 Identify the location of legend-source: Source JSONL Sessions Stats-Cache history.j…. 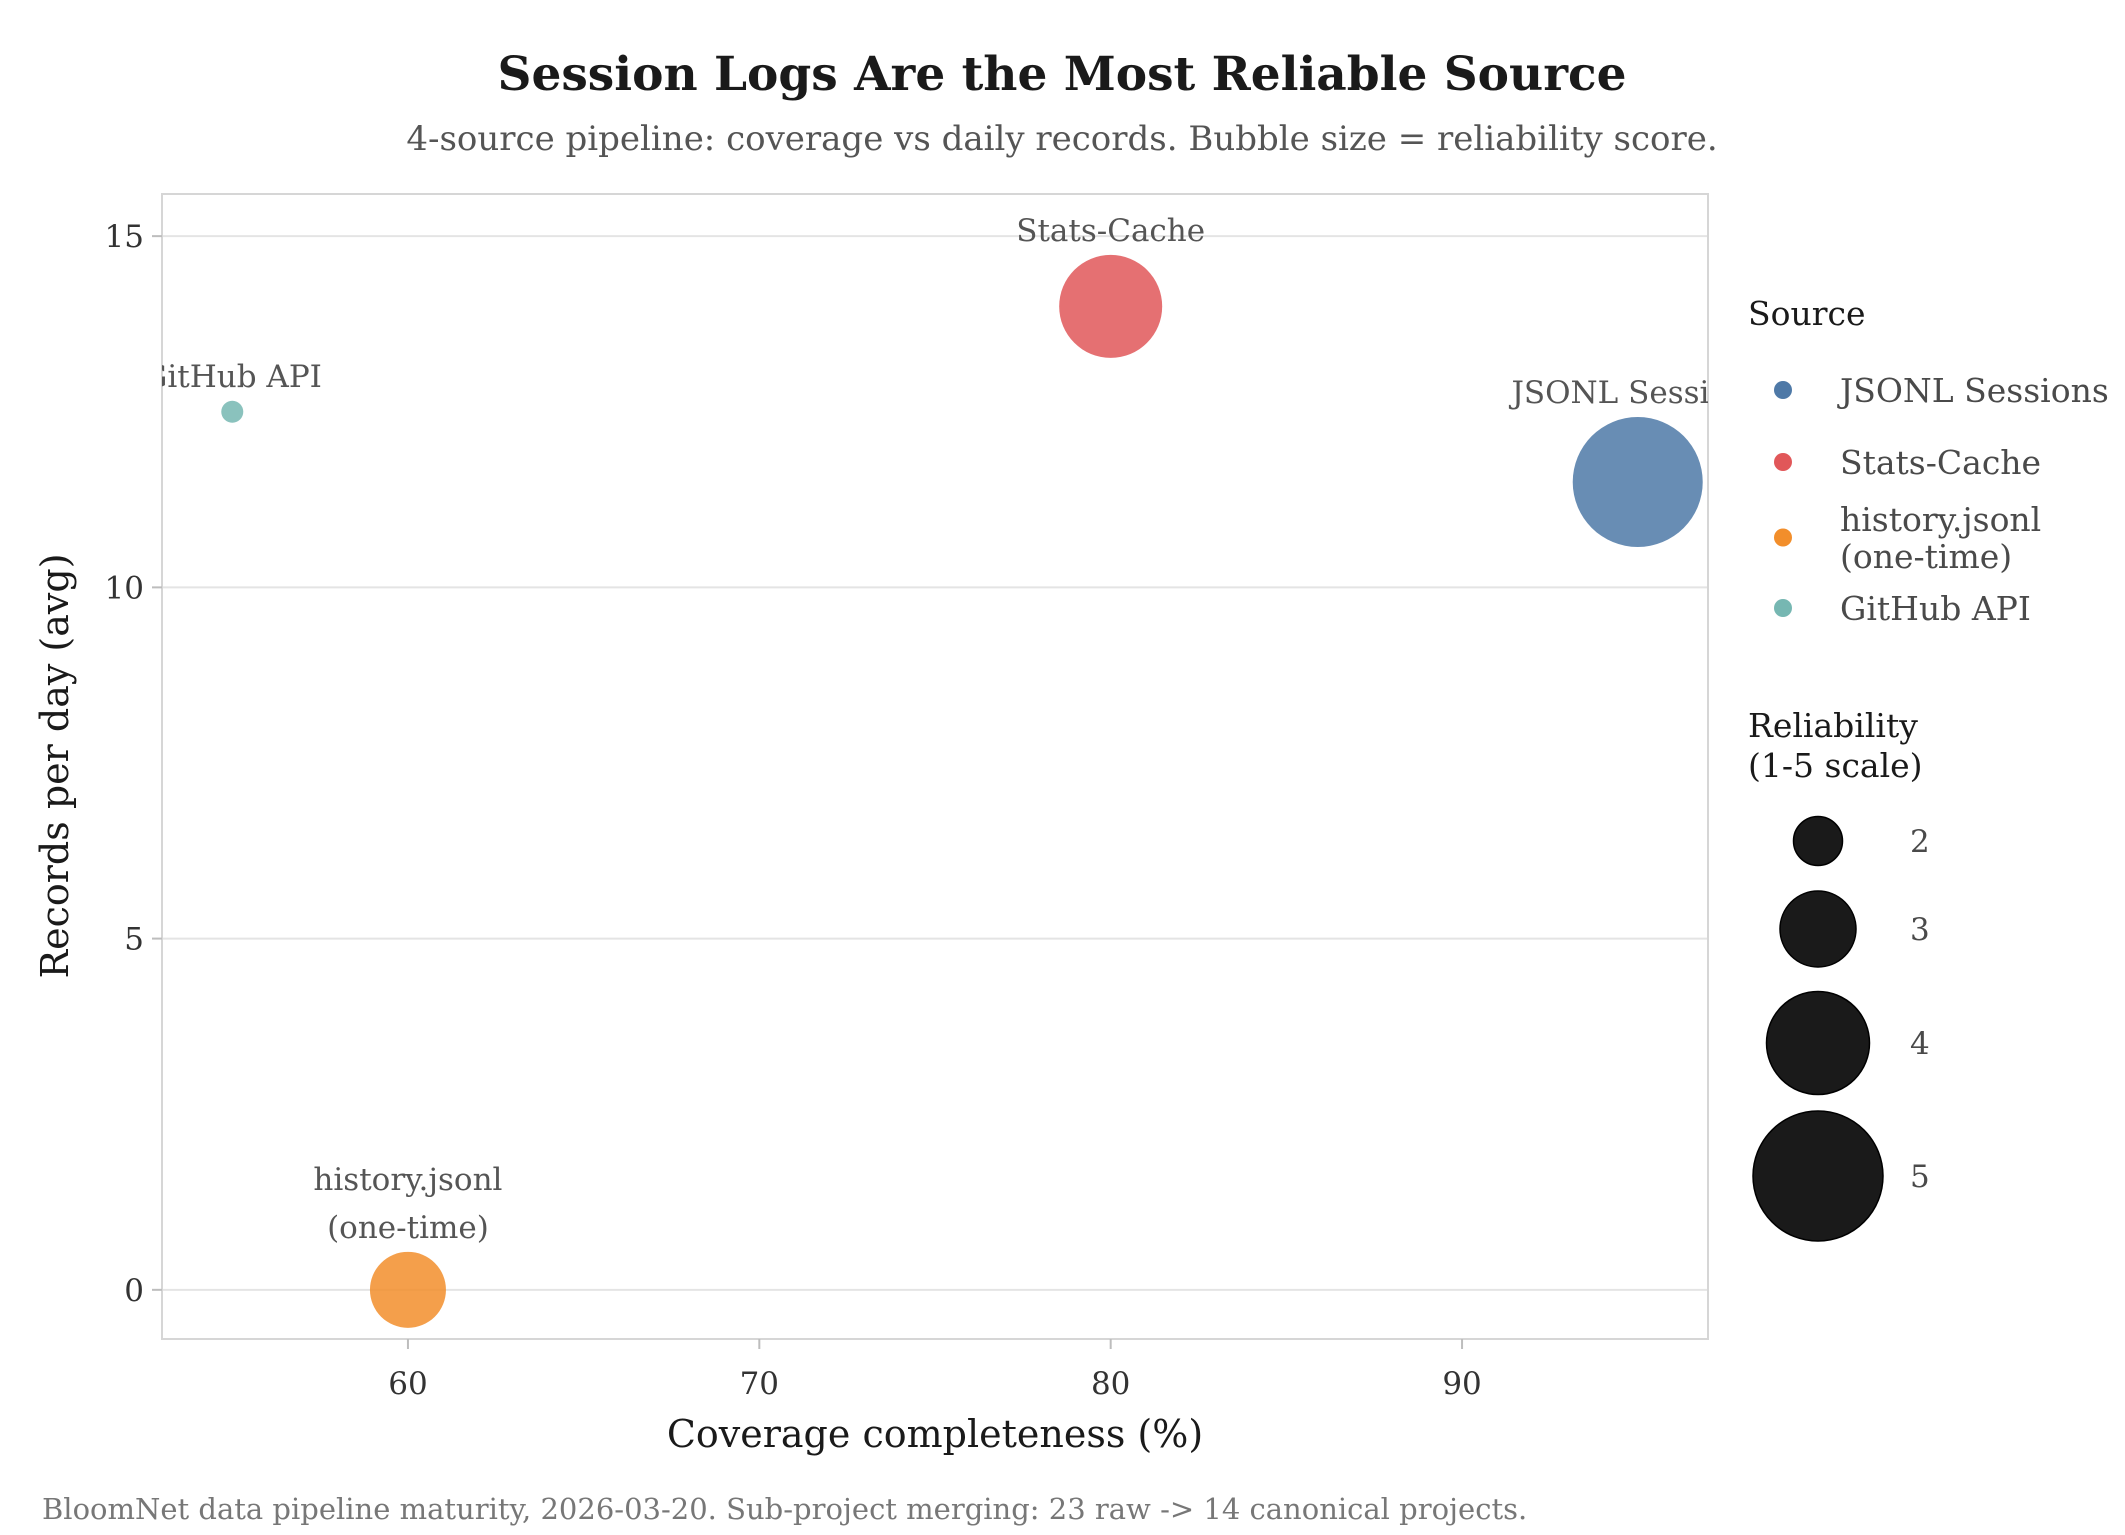
(1928, 461).